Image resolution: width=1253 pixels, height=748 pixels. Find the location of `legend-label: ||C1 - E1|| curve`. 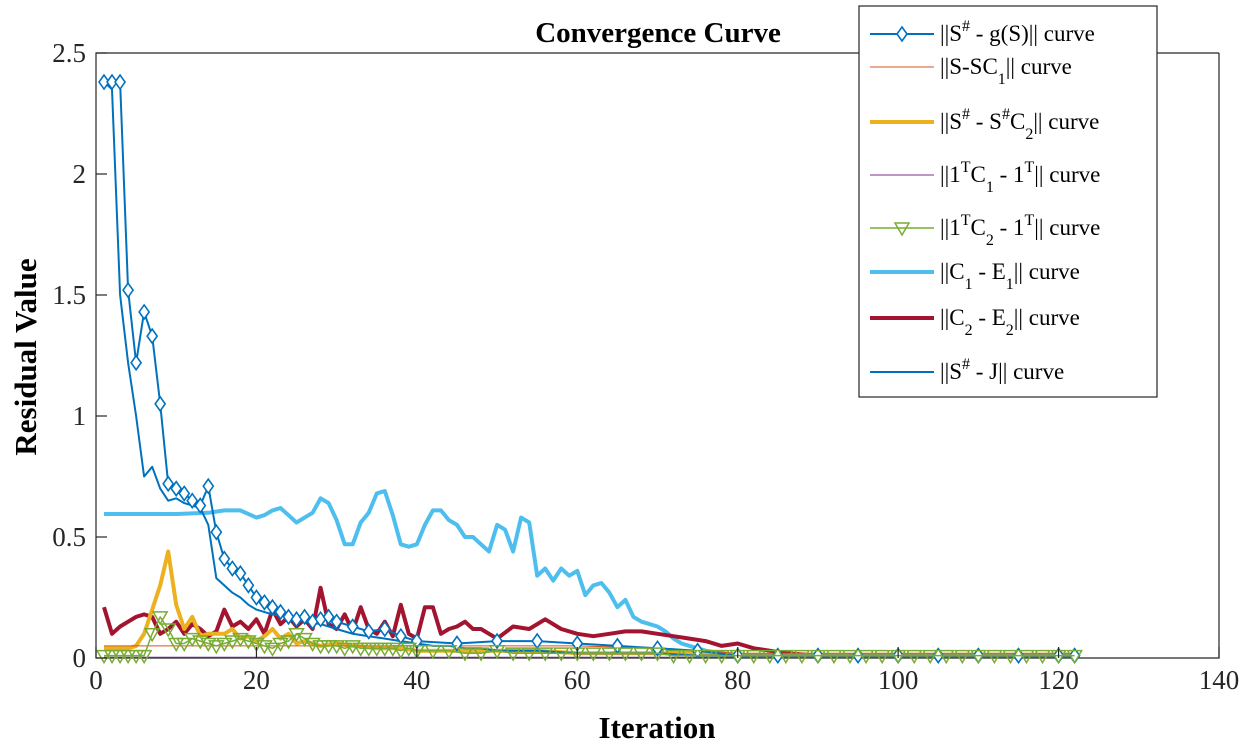

legend-label: ||C1 - E1|| curve is located at coordinates (1010, 276).